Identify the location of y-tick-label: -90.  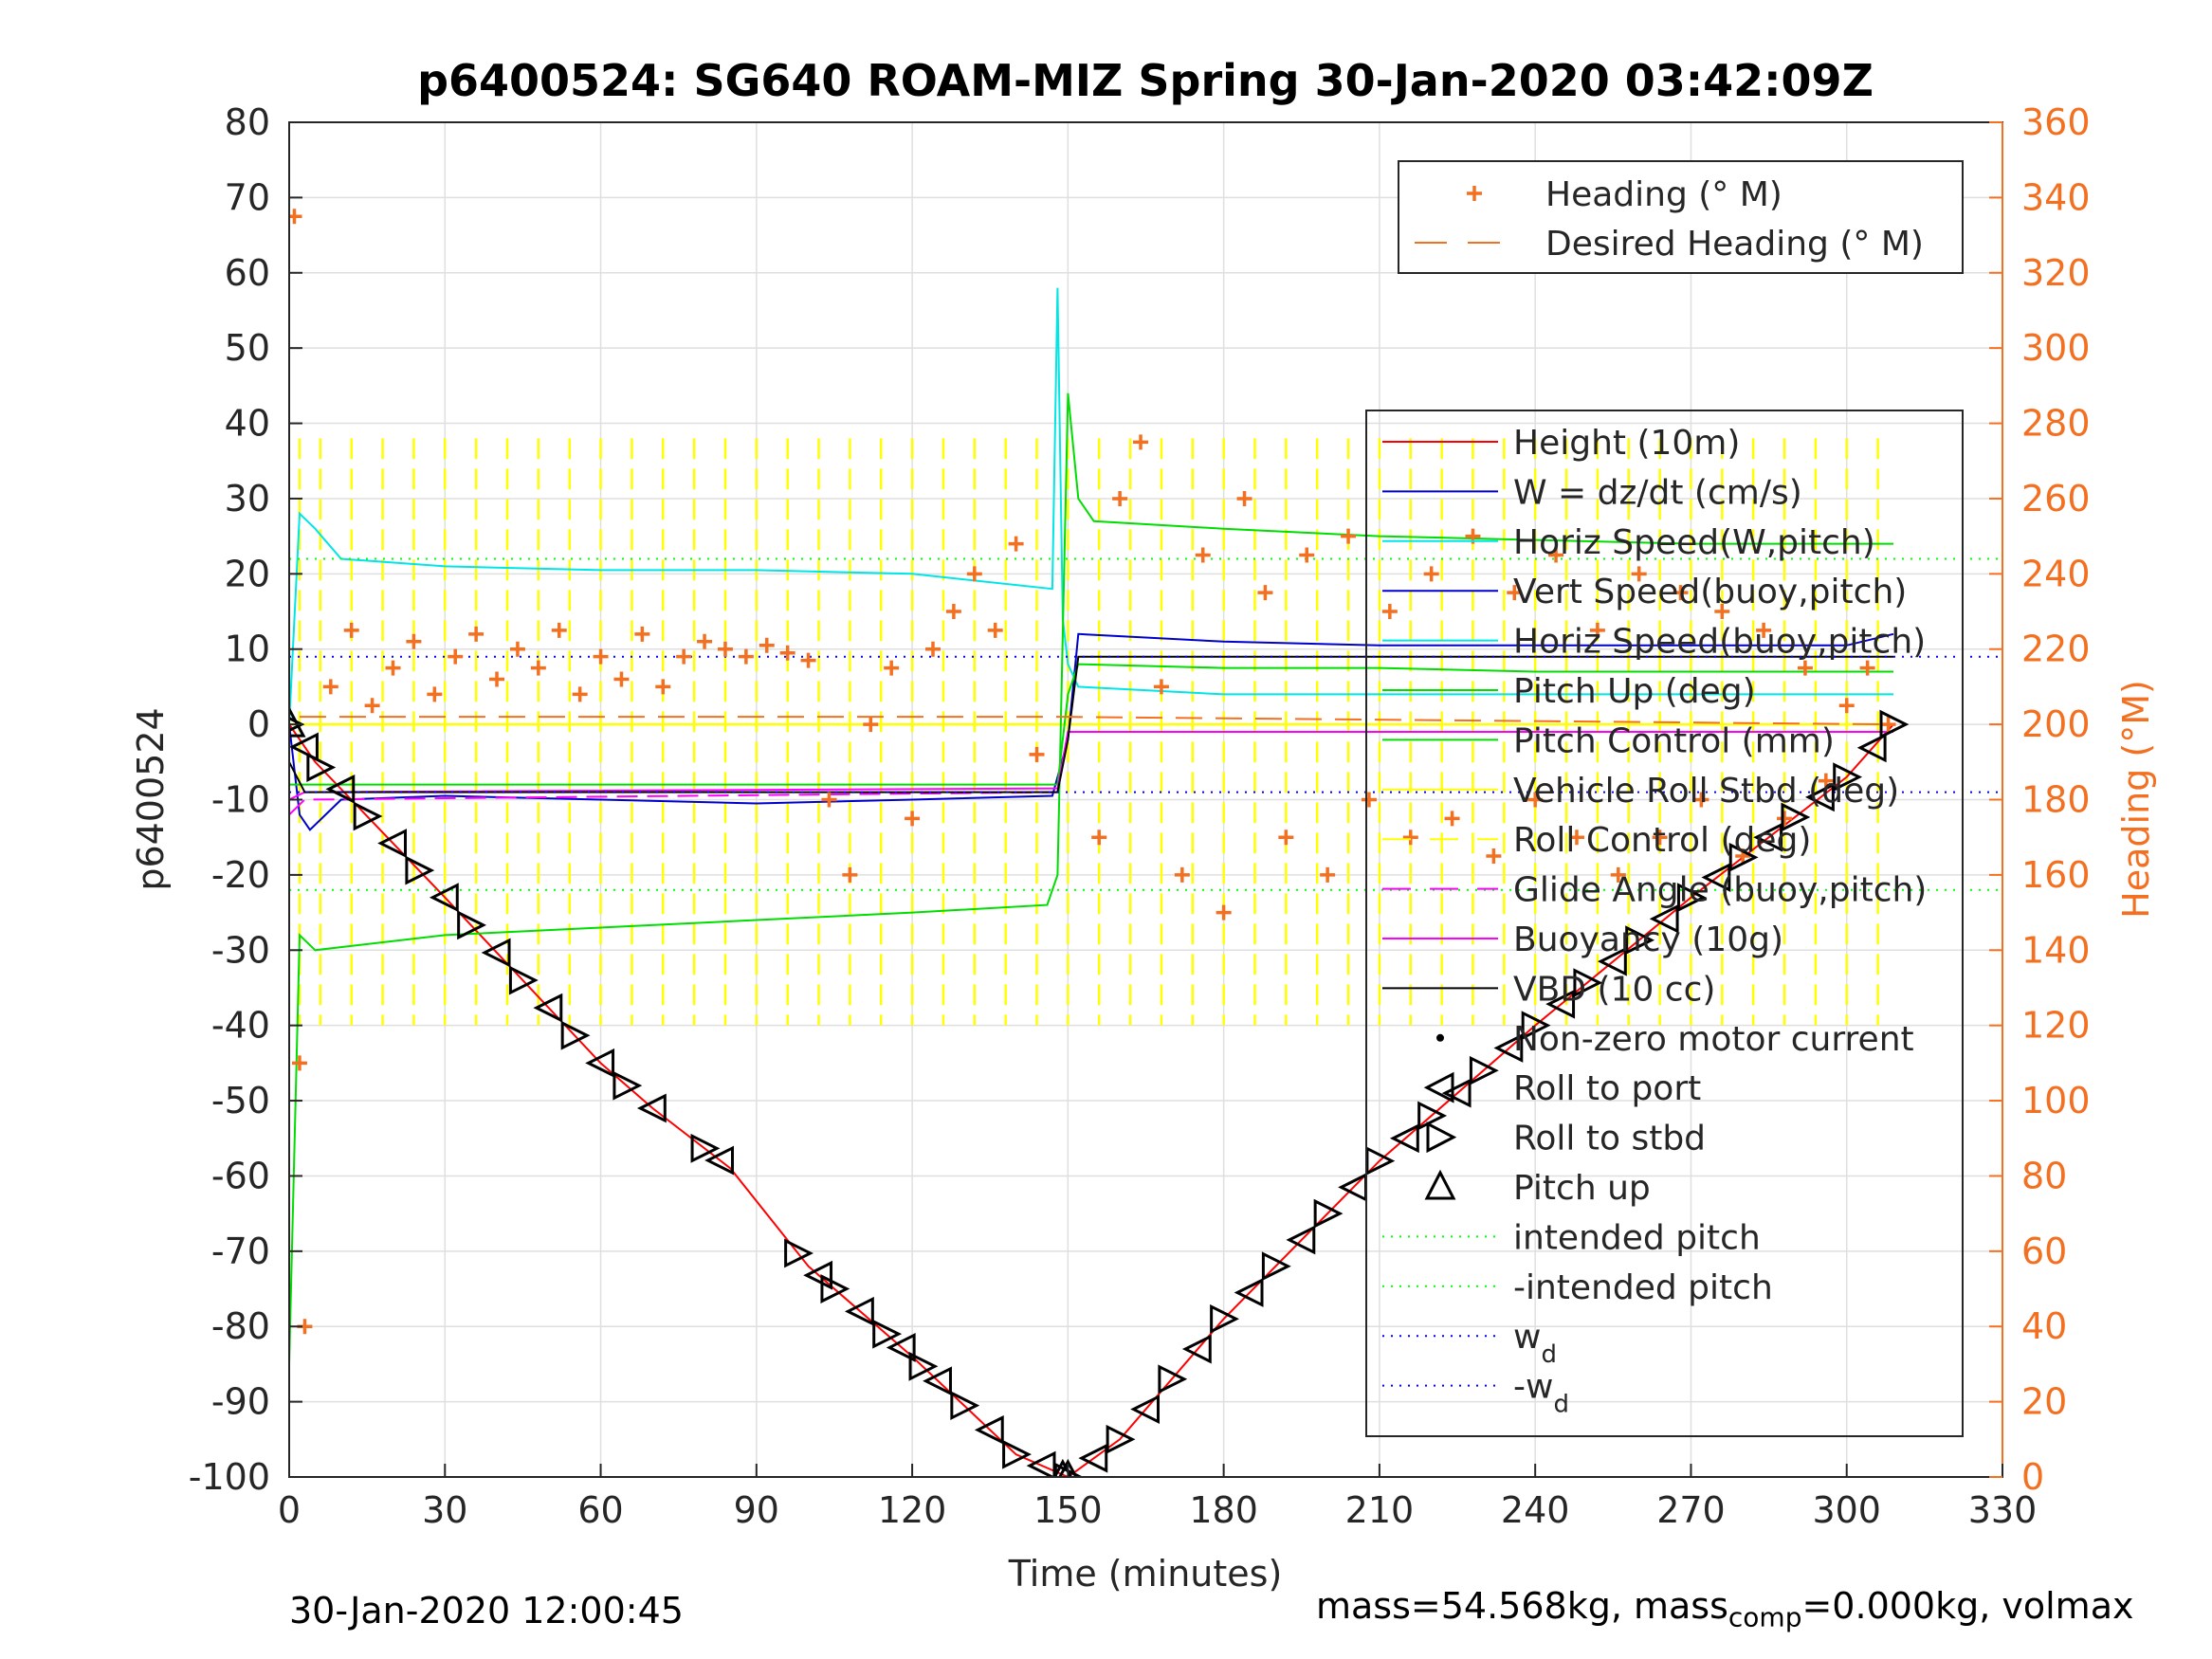
(240, 1402).